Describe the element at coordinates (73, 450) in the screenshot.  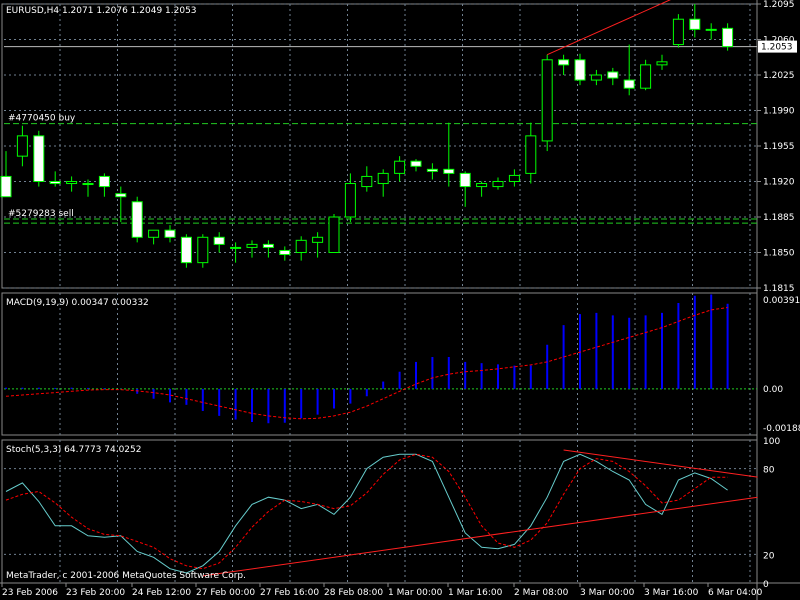
I see `stoch-label: Stoch(5,3,3) 64.7773 74.0252` at that location.